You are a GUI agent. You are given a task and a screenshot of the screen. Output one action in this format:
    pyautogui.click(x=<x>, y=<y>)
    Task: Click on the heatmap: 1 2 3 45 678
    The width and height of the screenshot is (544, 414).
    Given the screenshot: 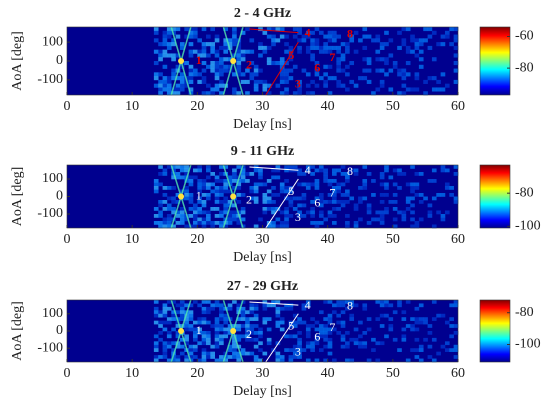 What is the action you would take?
    pyautogui.click(x=262, y=330)
    